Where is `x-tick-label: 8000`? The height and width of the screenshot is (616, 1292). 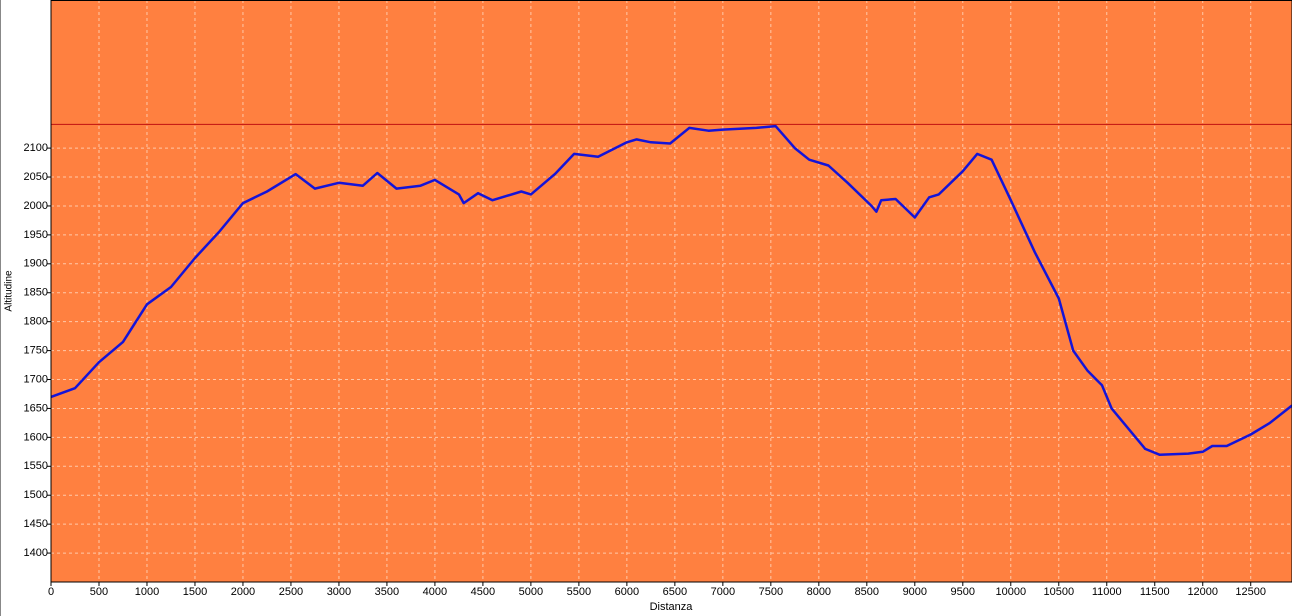 x-tick-label: 8000 is located at coordinates (819, 592).